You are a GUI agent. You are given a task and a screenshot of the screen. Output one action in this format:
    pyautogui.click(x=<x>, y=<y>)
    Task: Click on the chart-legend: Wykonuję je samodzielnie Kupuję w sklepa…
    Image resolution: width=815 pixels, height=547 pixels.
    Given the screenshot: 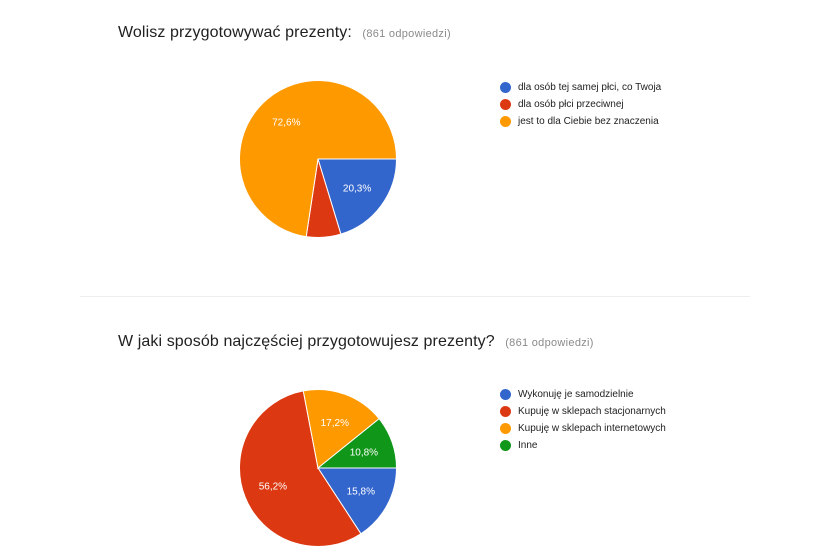 What is the action you would take?
    pyautogui.click(x=583, y=420)
    